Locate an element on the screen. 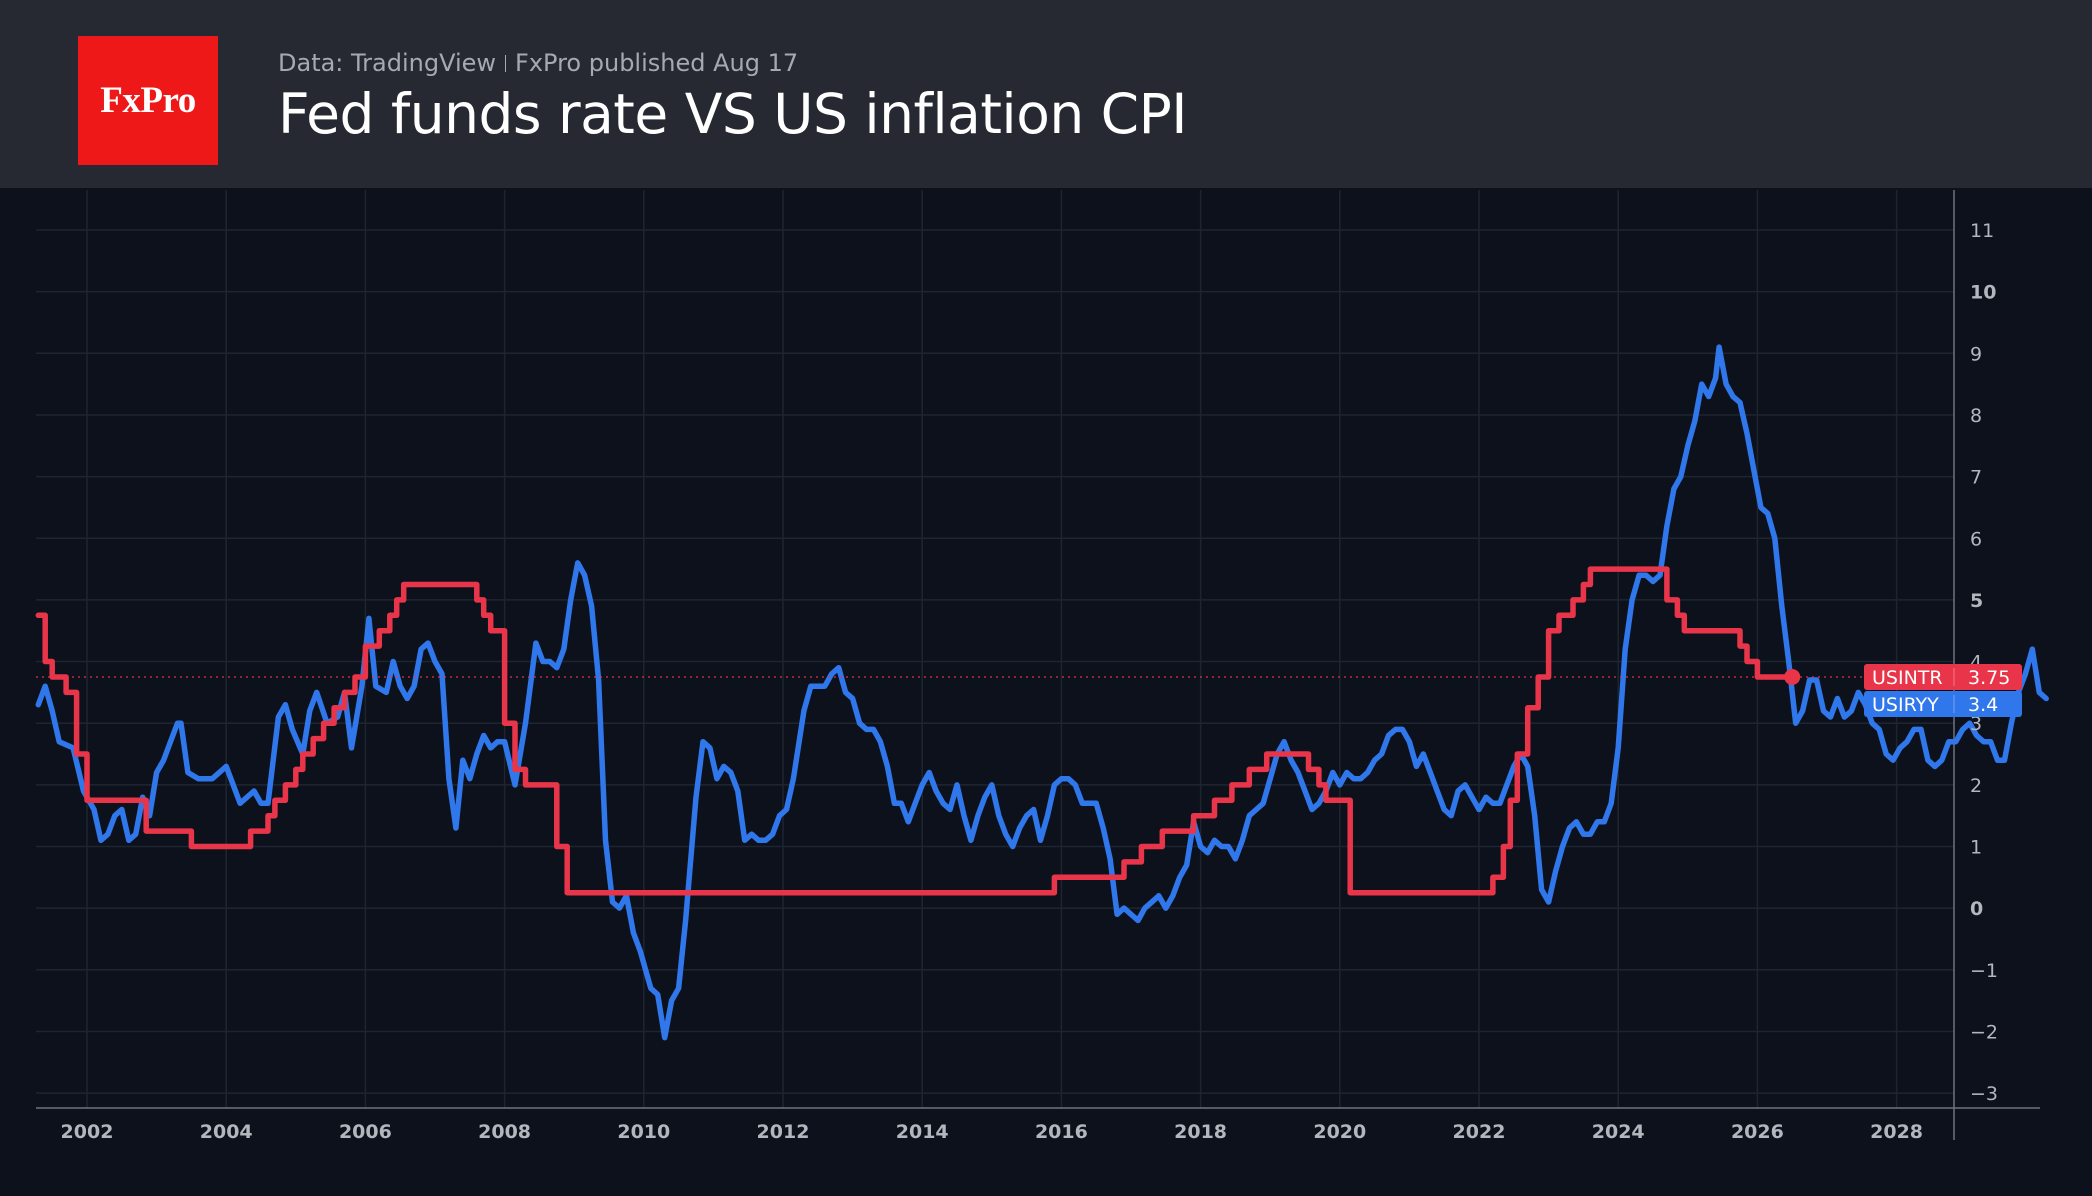 The height and width of the screenshot is (1196, 2092). logo-text: FxPro is located at coordinates (148, 100).